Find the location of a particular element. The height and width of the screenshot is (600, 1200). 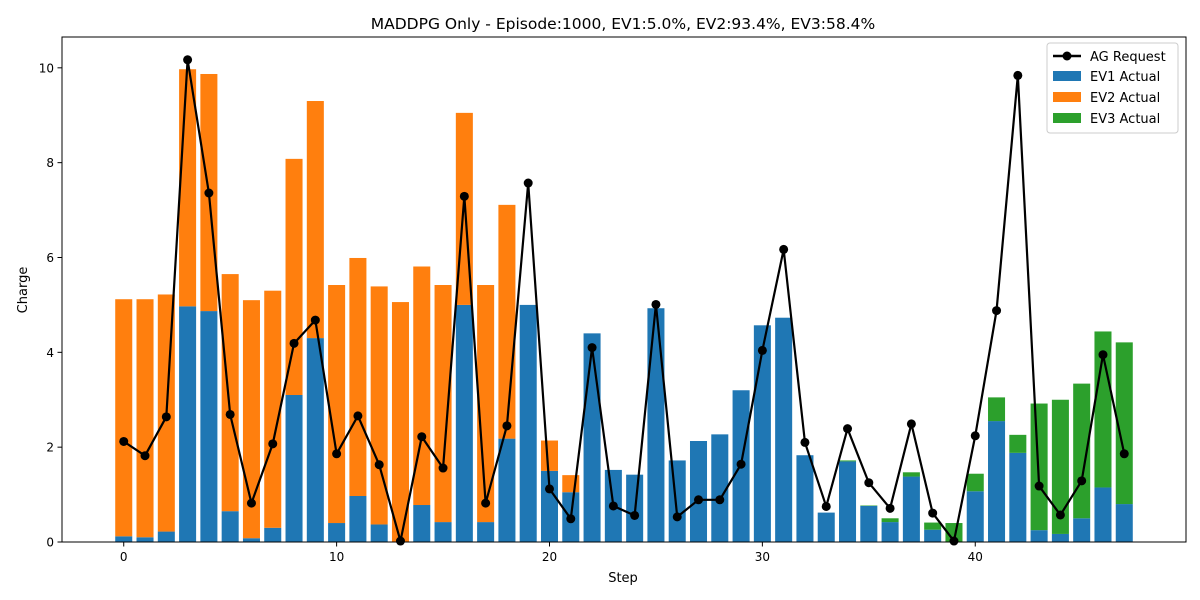

x-tick-label-10: 10 is located at coordinates (336, 557).